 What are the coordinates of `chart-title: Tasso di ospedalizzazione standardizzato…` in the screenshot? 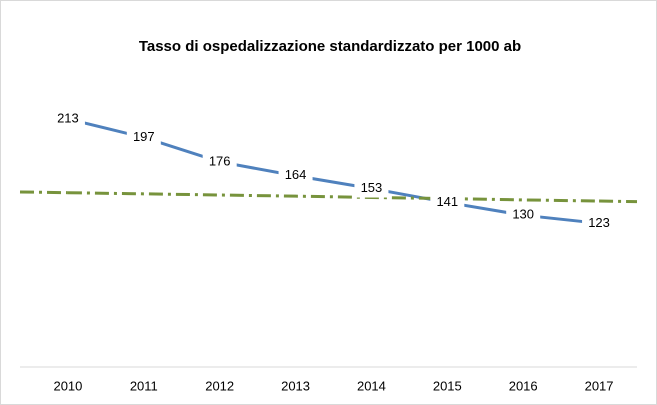 It's located at (330, 46).